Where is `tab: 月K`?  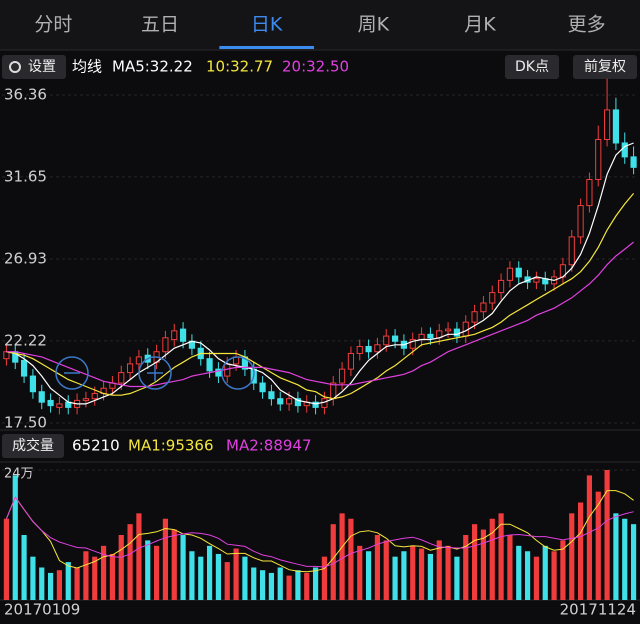 tab: 月K is located at coordinates (480, 25).